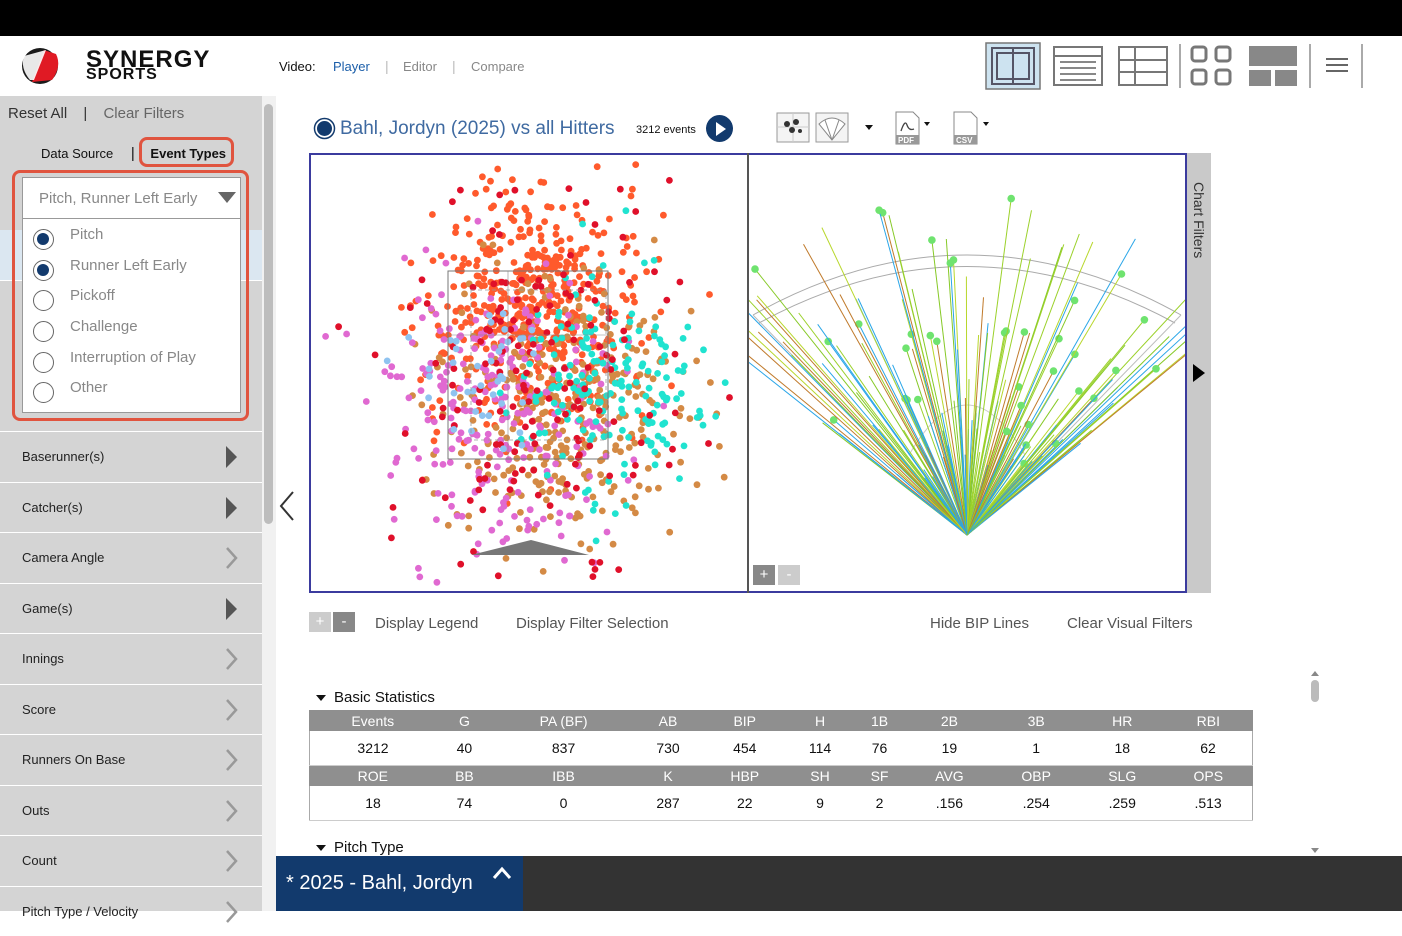 The height and width of the screenshot is (936, 1402). Describe the element at coordinates (131, 860) in the screenshot. I see `filter-row-count: Count` at that location.